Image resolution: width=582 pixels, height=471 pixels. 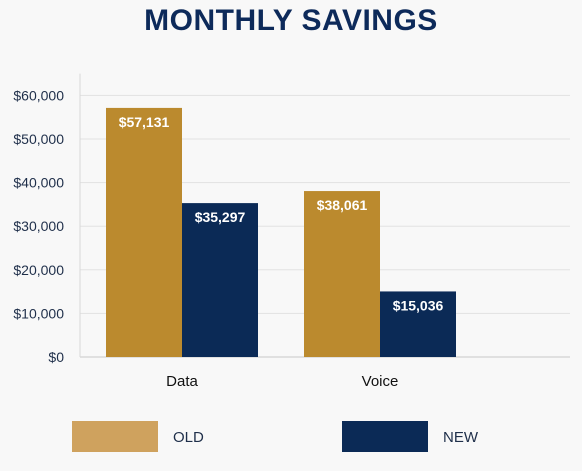 I want to click on y-tick-label: $20,000, so click(x=38, y=270).